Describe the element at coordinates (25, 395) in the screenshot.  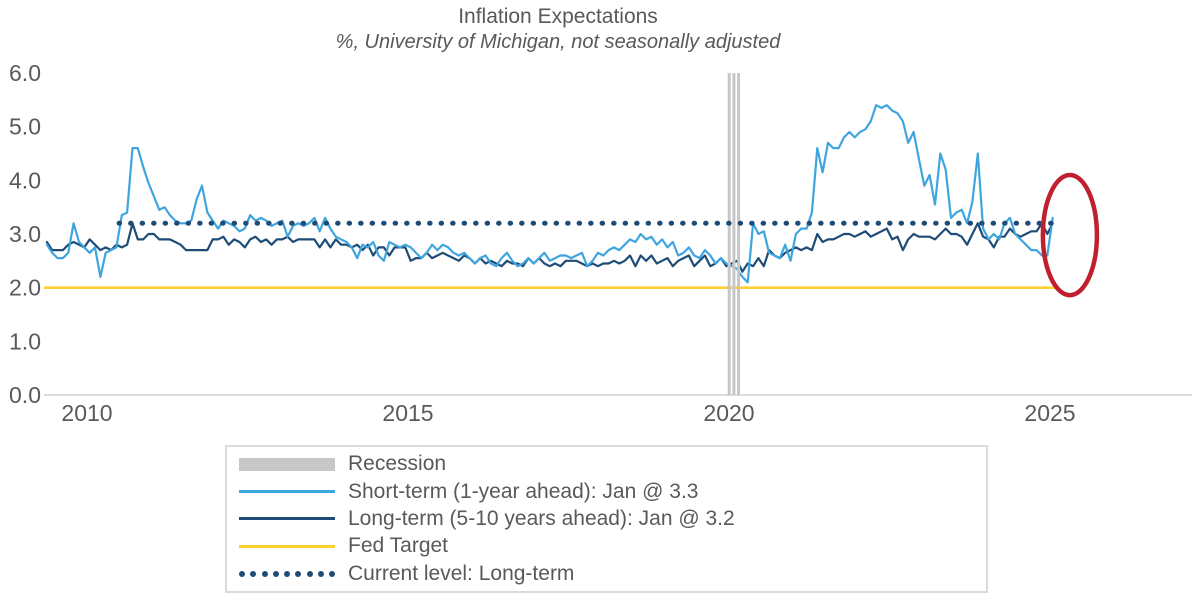
I see `y-tick-label: 0.0` at that location.